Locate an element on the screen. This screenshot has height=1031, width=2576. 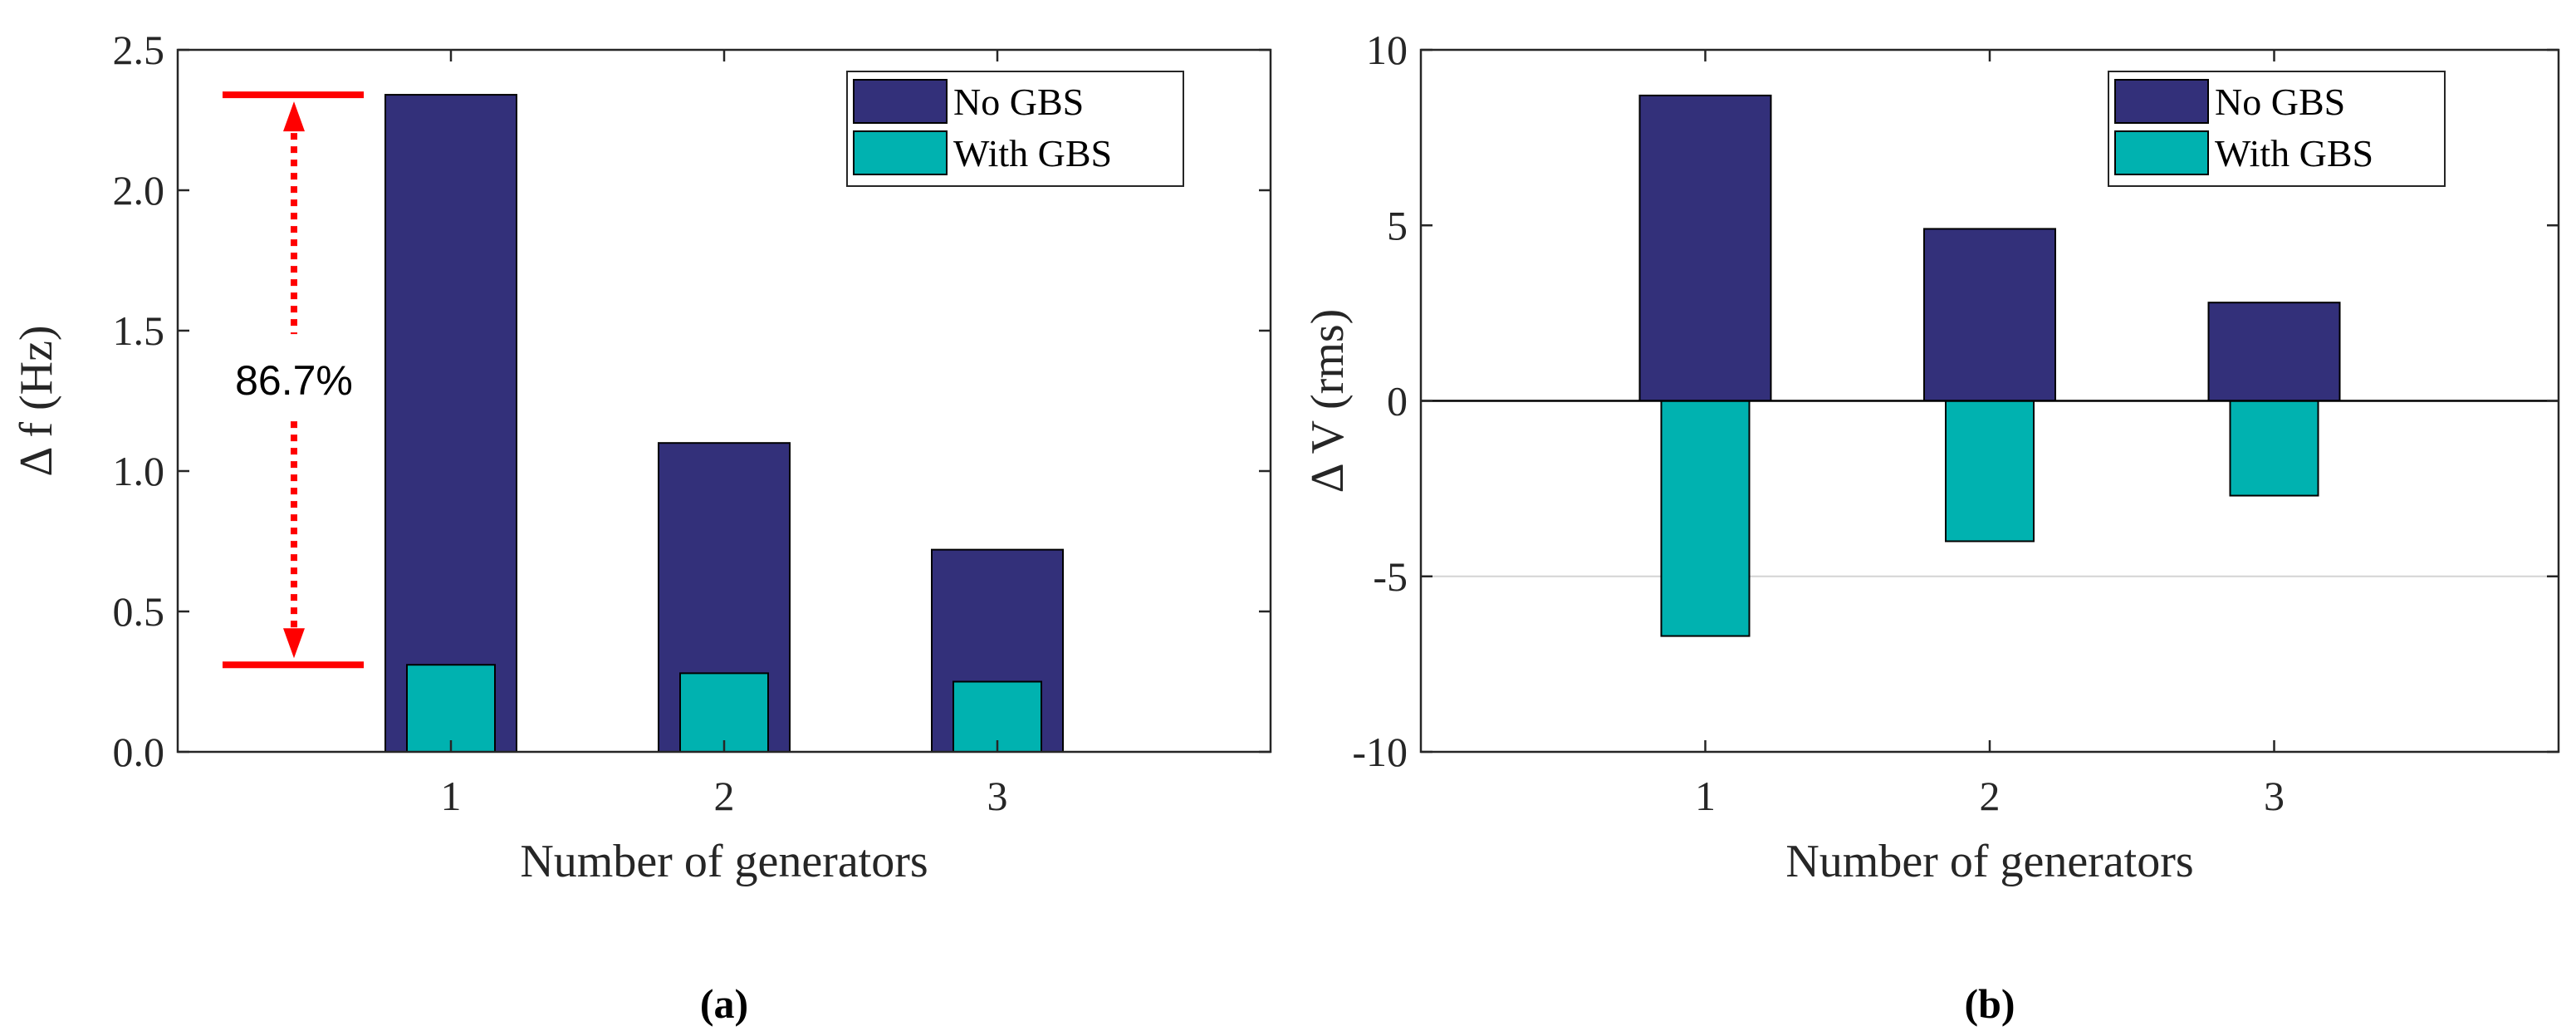
annotation-label: 86.7% is located at coordinates (294, 381).